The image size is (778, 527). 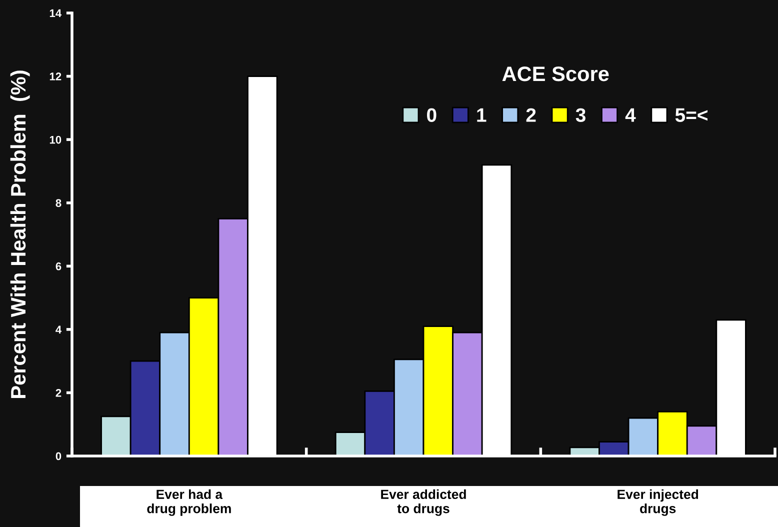 What do you see at coordinates (531, 115) in the screenshot?
I see `legend-label: 2` at bounding box center [531, 115].